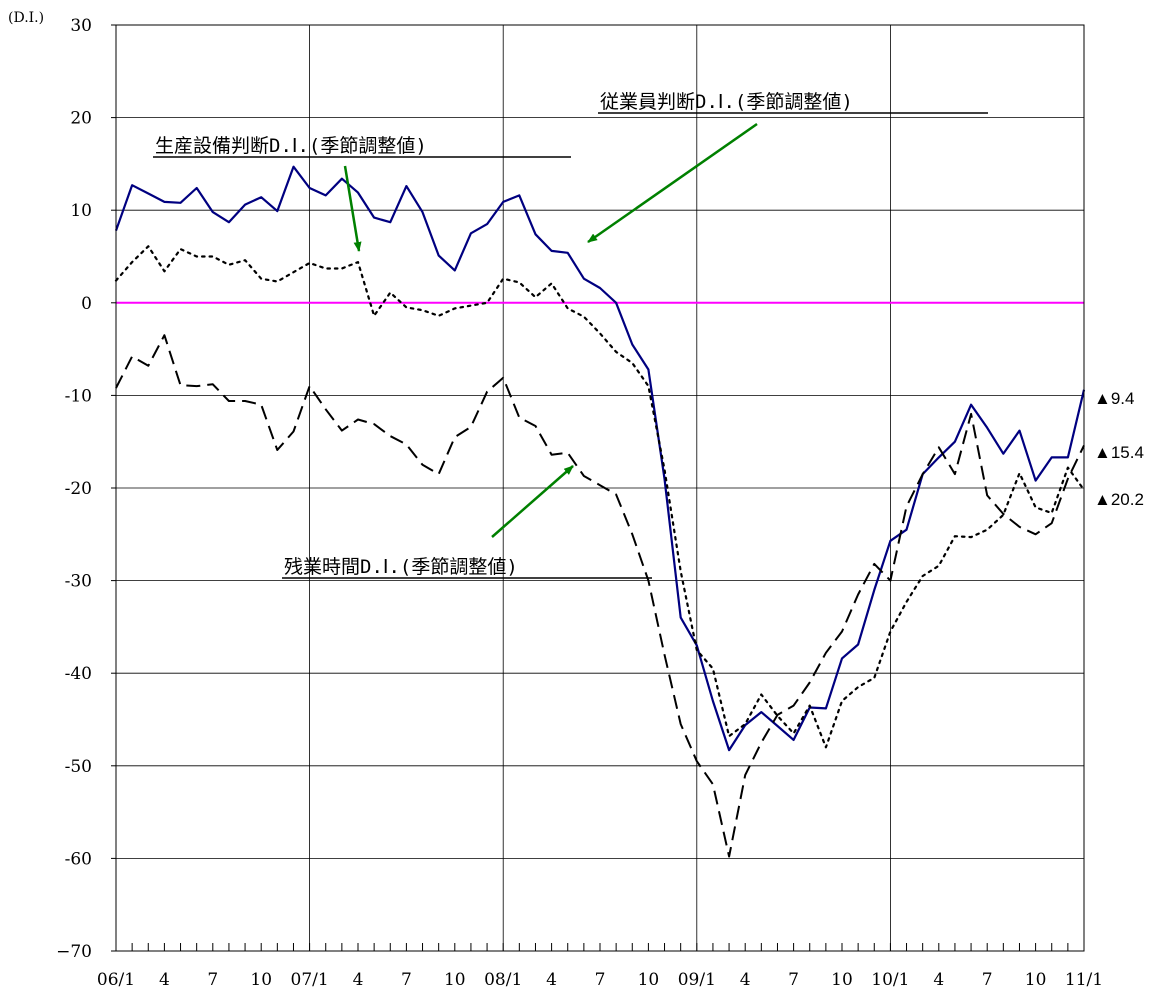 The width and height of the screenshot is (1171, 999). Describe the element at coordinates (81, 211) in the screenshot. I see `y-tick-label-2: 10` at that location.